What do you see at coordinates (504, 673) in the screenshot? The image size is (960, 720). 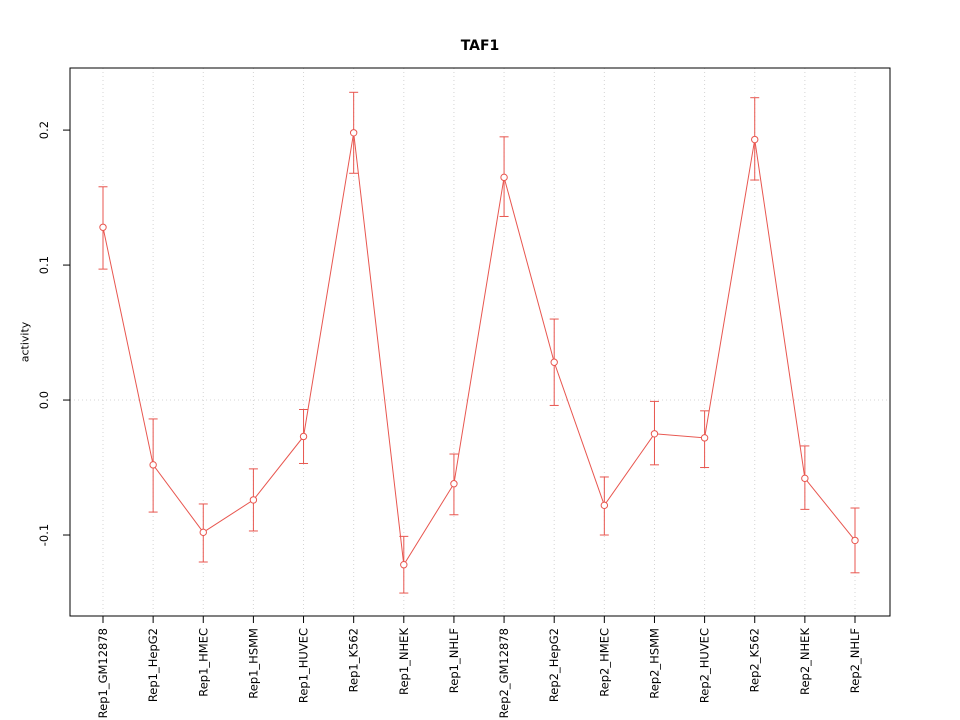 I see `x-tick-label: Rep2_GM12878` at bounding box center [504, 673].